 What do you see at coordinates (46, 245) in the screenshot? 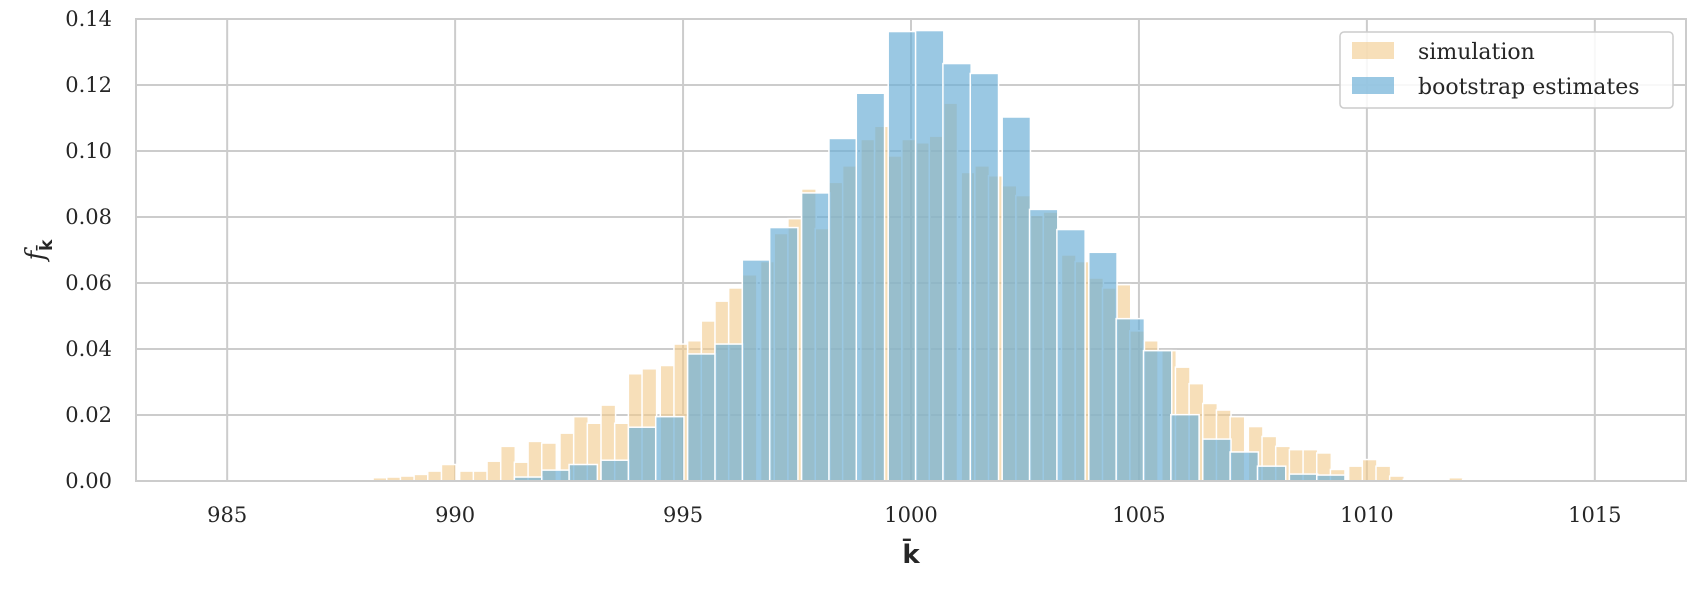
I see `y-axis-label-sub: k̄` at bounding box center [46, 245].